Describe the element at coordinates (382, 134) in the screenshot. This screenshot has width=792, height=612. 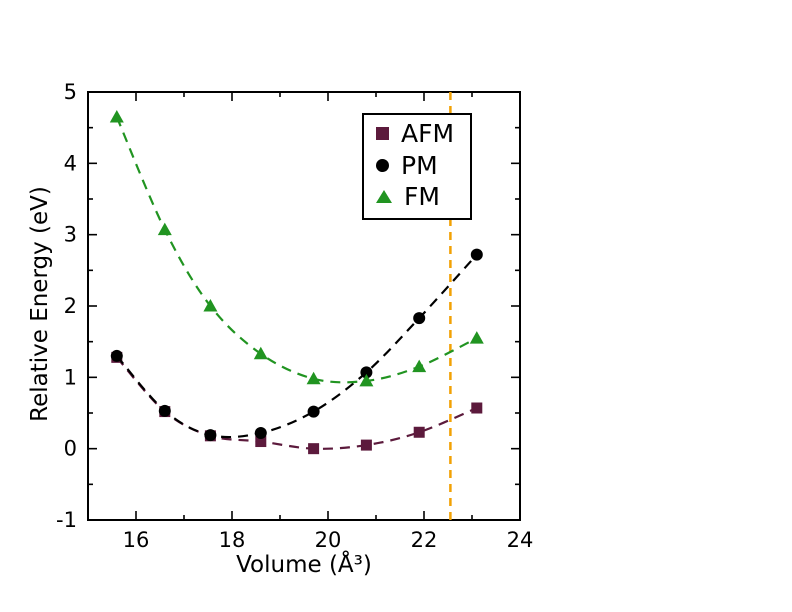
I see `afm-square-marker-icon` at that location.